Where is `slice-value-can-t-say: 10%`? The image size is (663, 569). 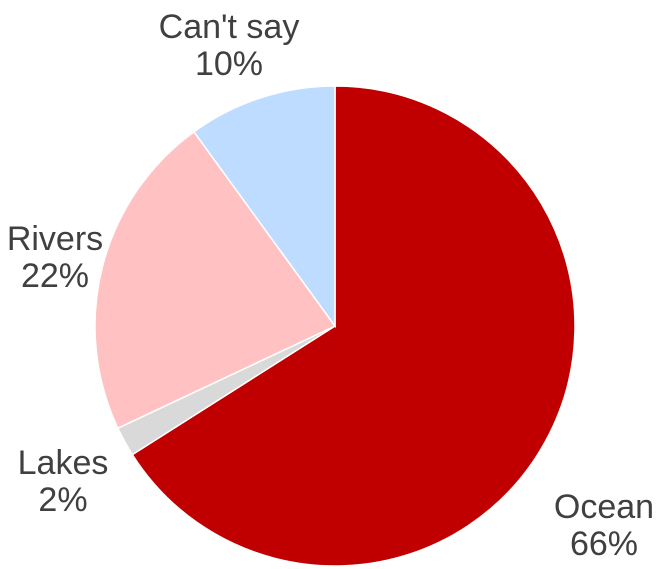 slice-value-can-t-say: 10% is located at coordinates (229, 64).